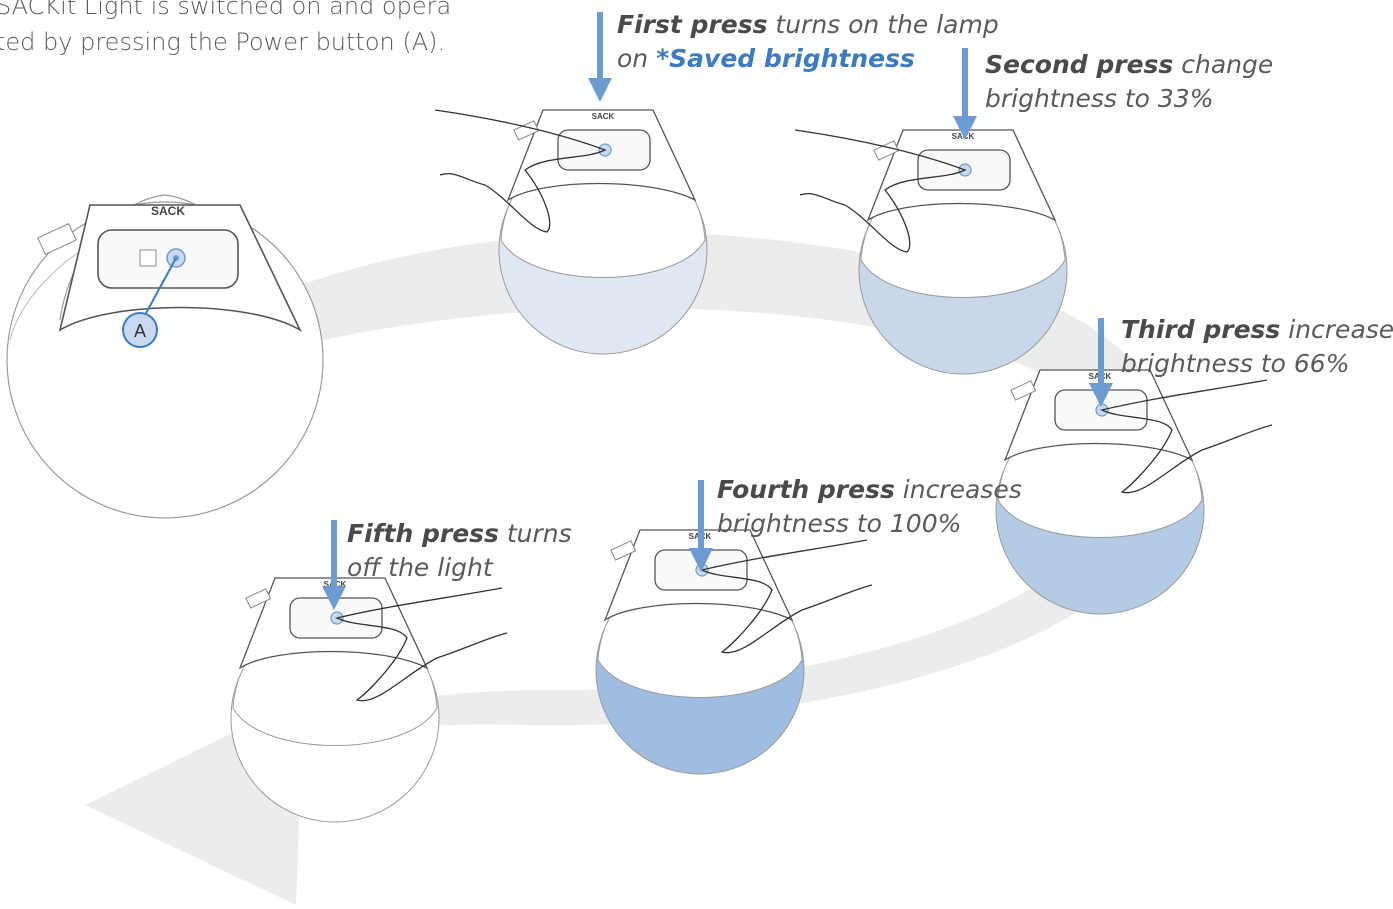 The width and height of the screenshot is (1393, 909). Describe the element at coordinates (880, 191) in the screenshot. I see `step2-hand` at that location.